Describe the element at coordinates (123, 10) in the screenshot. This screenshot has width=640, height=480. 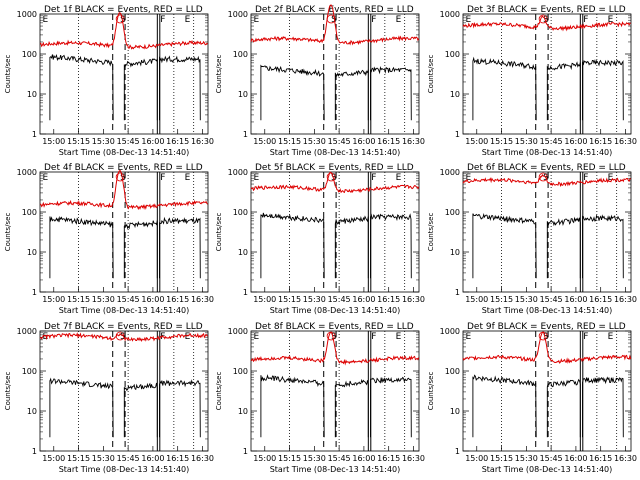
I see `panel-title: Det 1f BLACK = Events, RED = LLD` at that location.